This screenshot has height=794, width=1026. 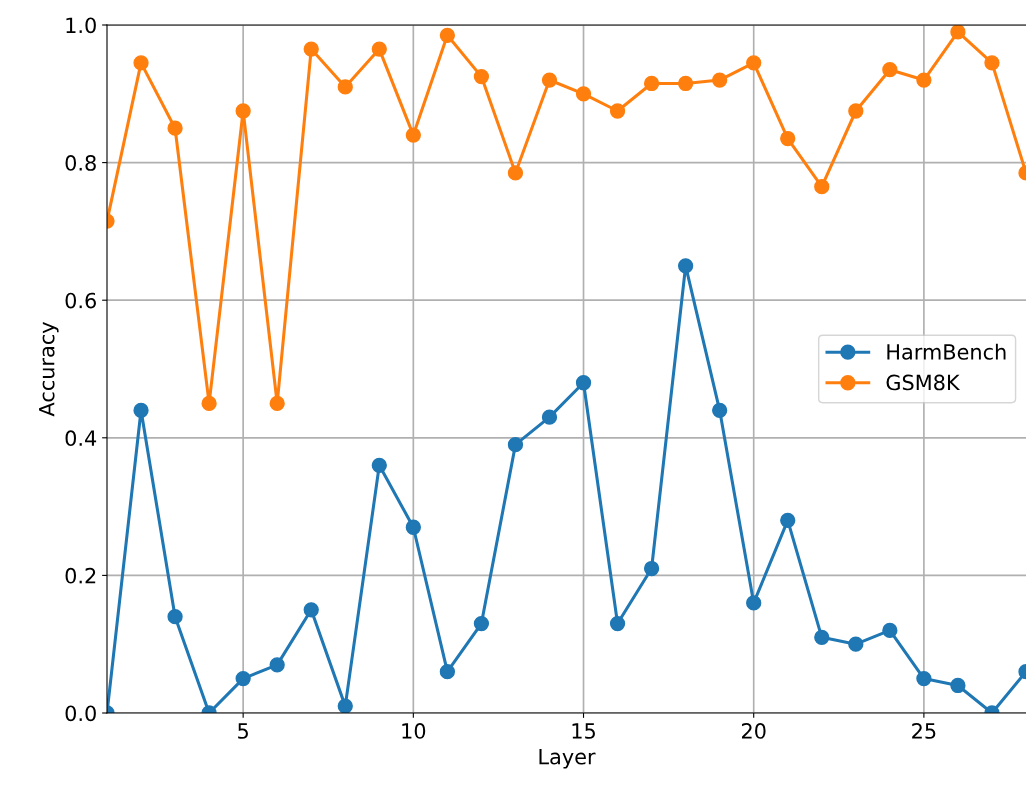 I want to click on y-tick-label: 0.8, so click(x=80, y=163).